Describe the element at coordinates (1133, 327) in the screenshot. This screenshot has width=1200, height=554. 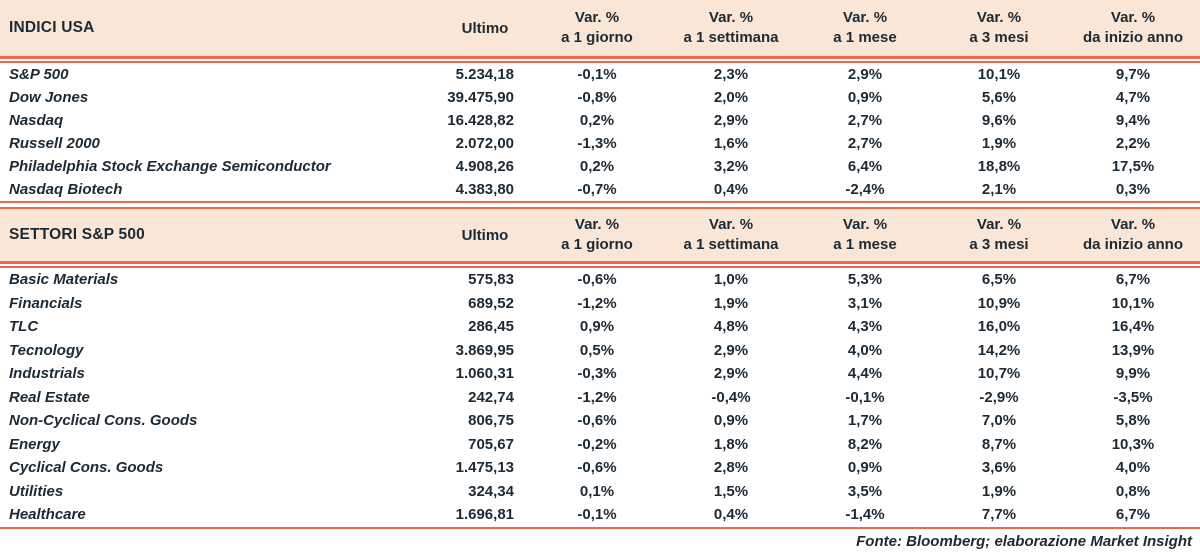
I see `var-value: 16,4%` at that location.